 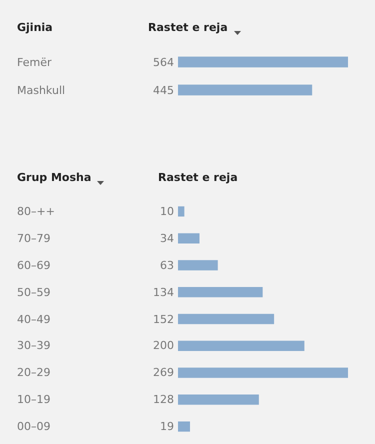 What do you see at coordinates (54, 177) in the screenshot?
I see `y-axis-title: Grup Mosha` at bounding box center [54, 177].